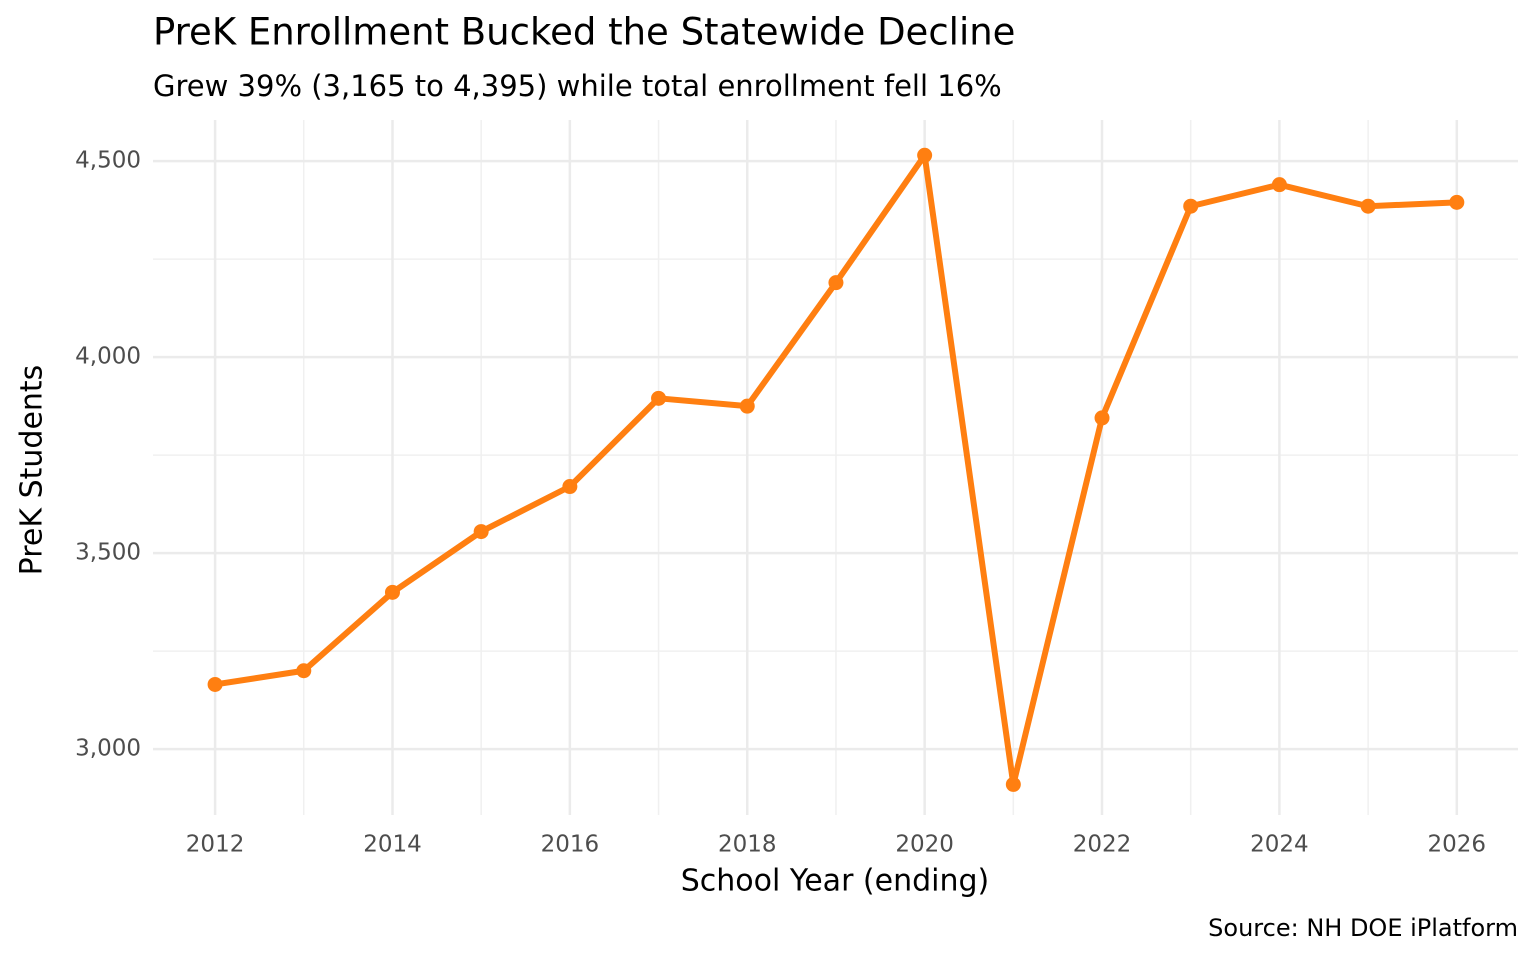 This screenshot has height=960, width=1536. I want to click on y-axis-title: PreK Students, so click(32, 470).